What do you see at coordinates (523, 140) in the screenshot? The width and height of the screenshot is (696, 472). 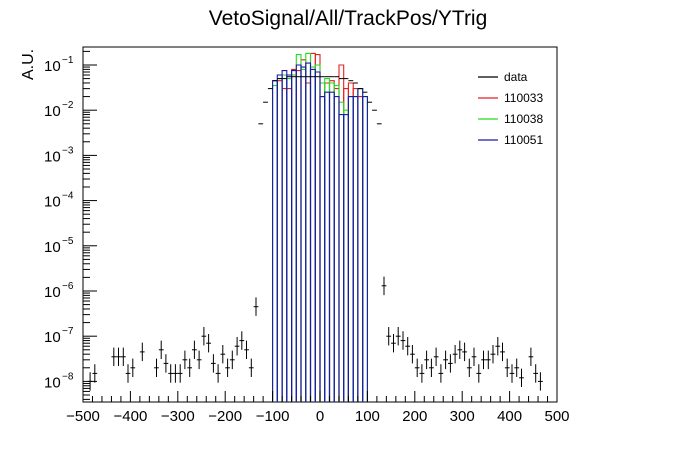 I see `legend-label-110051: 110051` at bounding box center [523, 140].